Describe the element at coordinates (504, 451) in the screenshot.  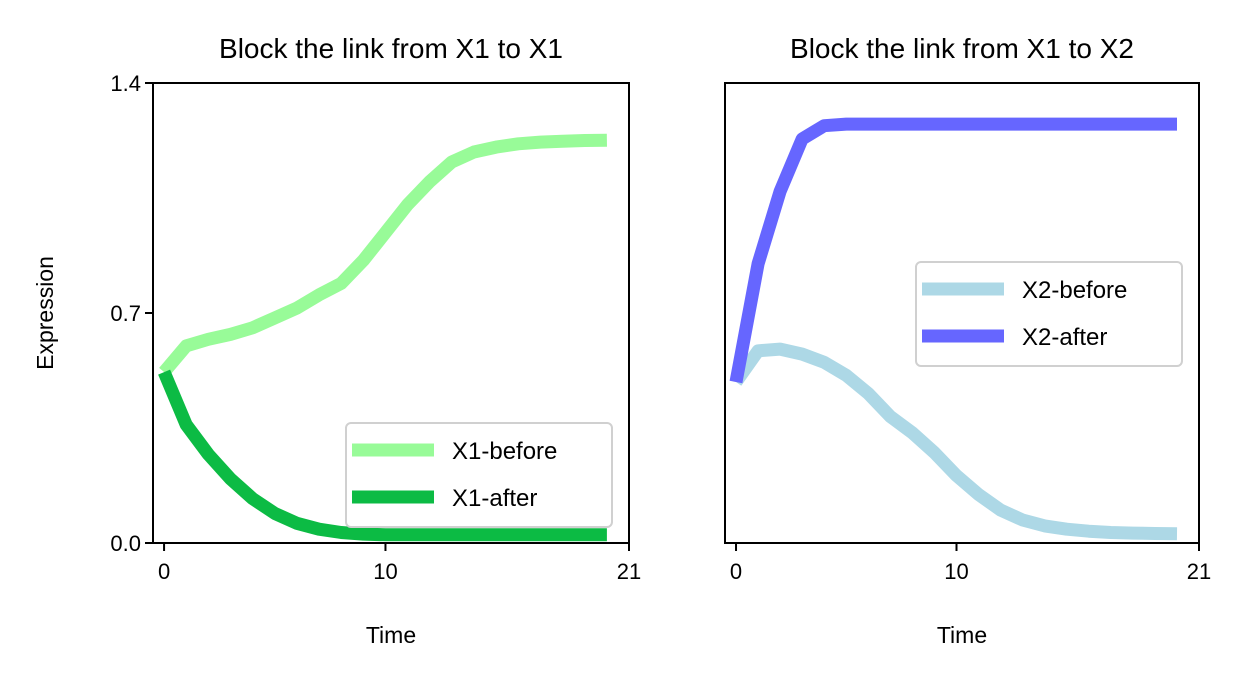
I see `legend-label-x1-before: X1-before` at that location.